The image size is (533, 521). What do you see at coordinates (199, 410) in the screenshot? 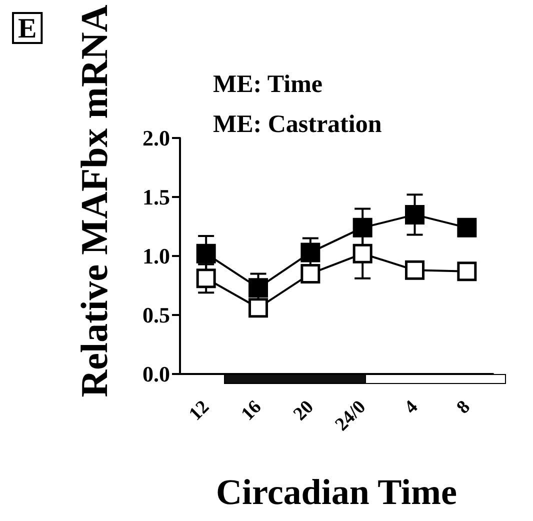
I see `x-tick-label: 12` at bounding box center [199, 410].